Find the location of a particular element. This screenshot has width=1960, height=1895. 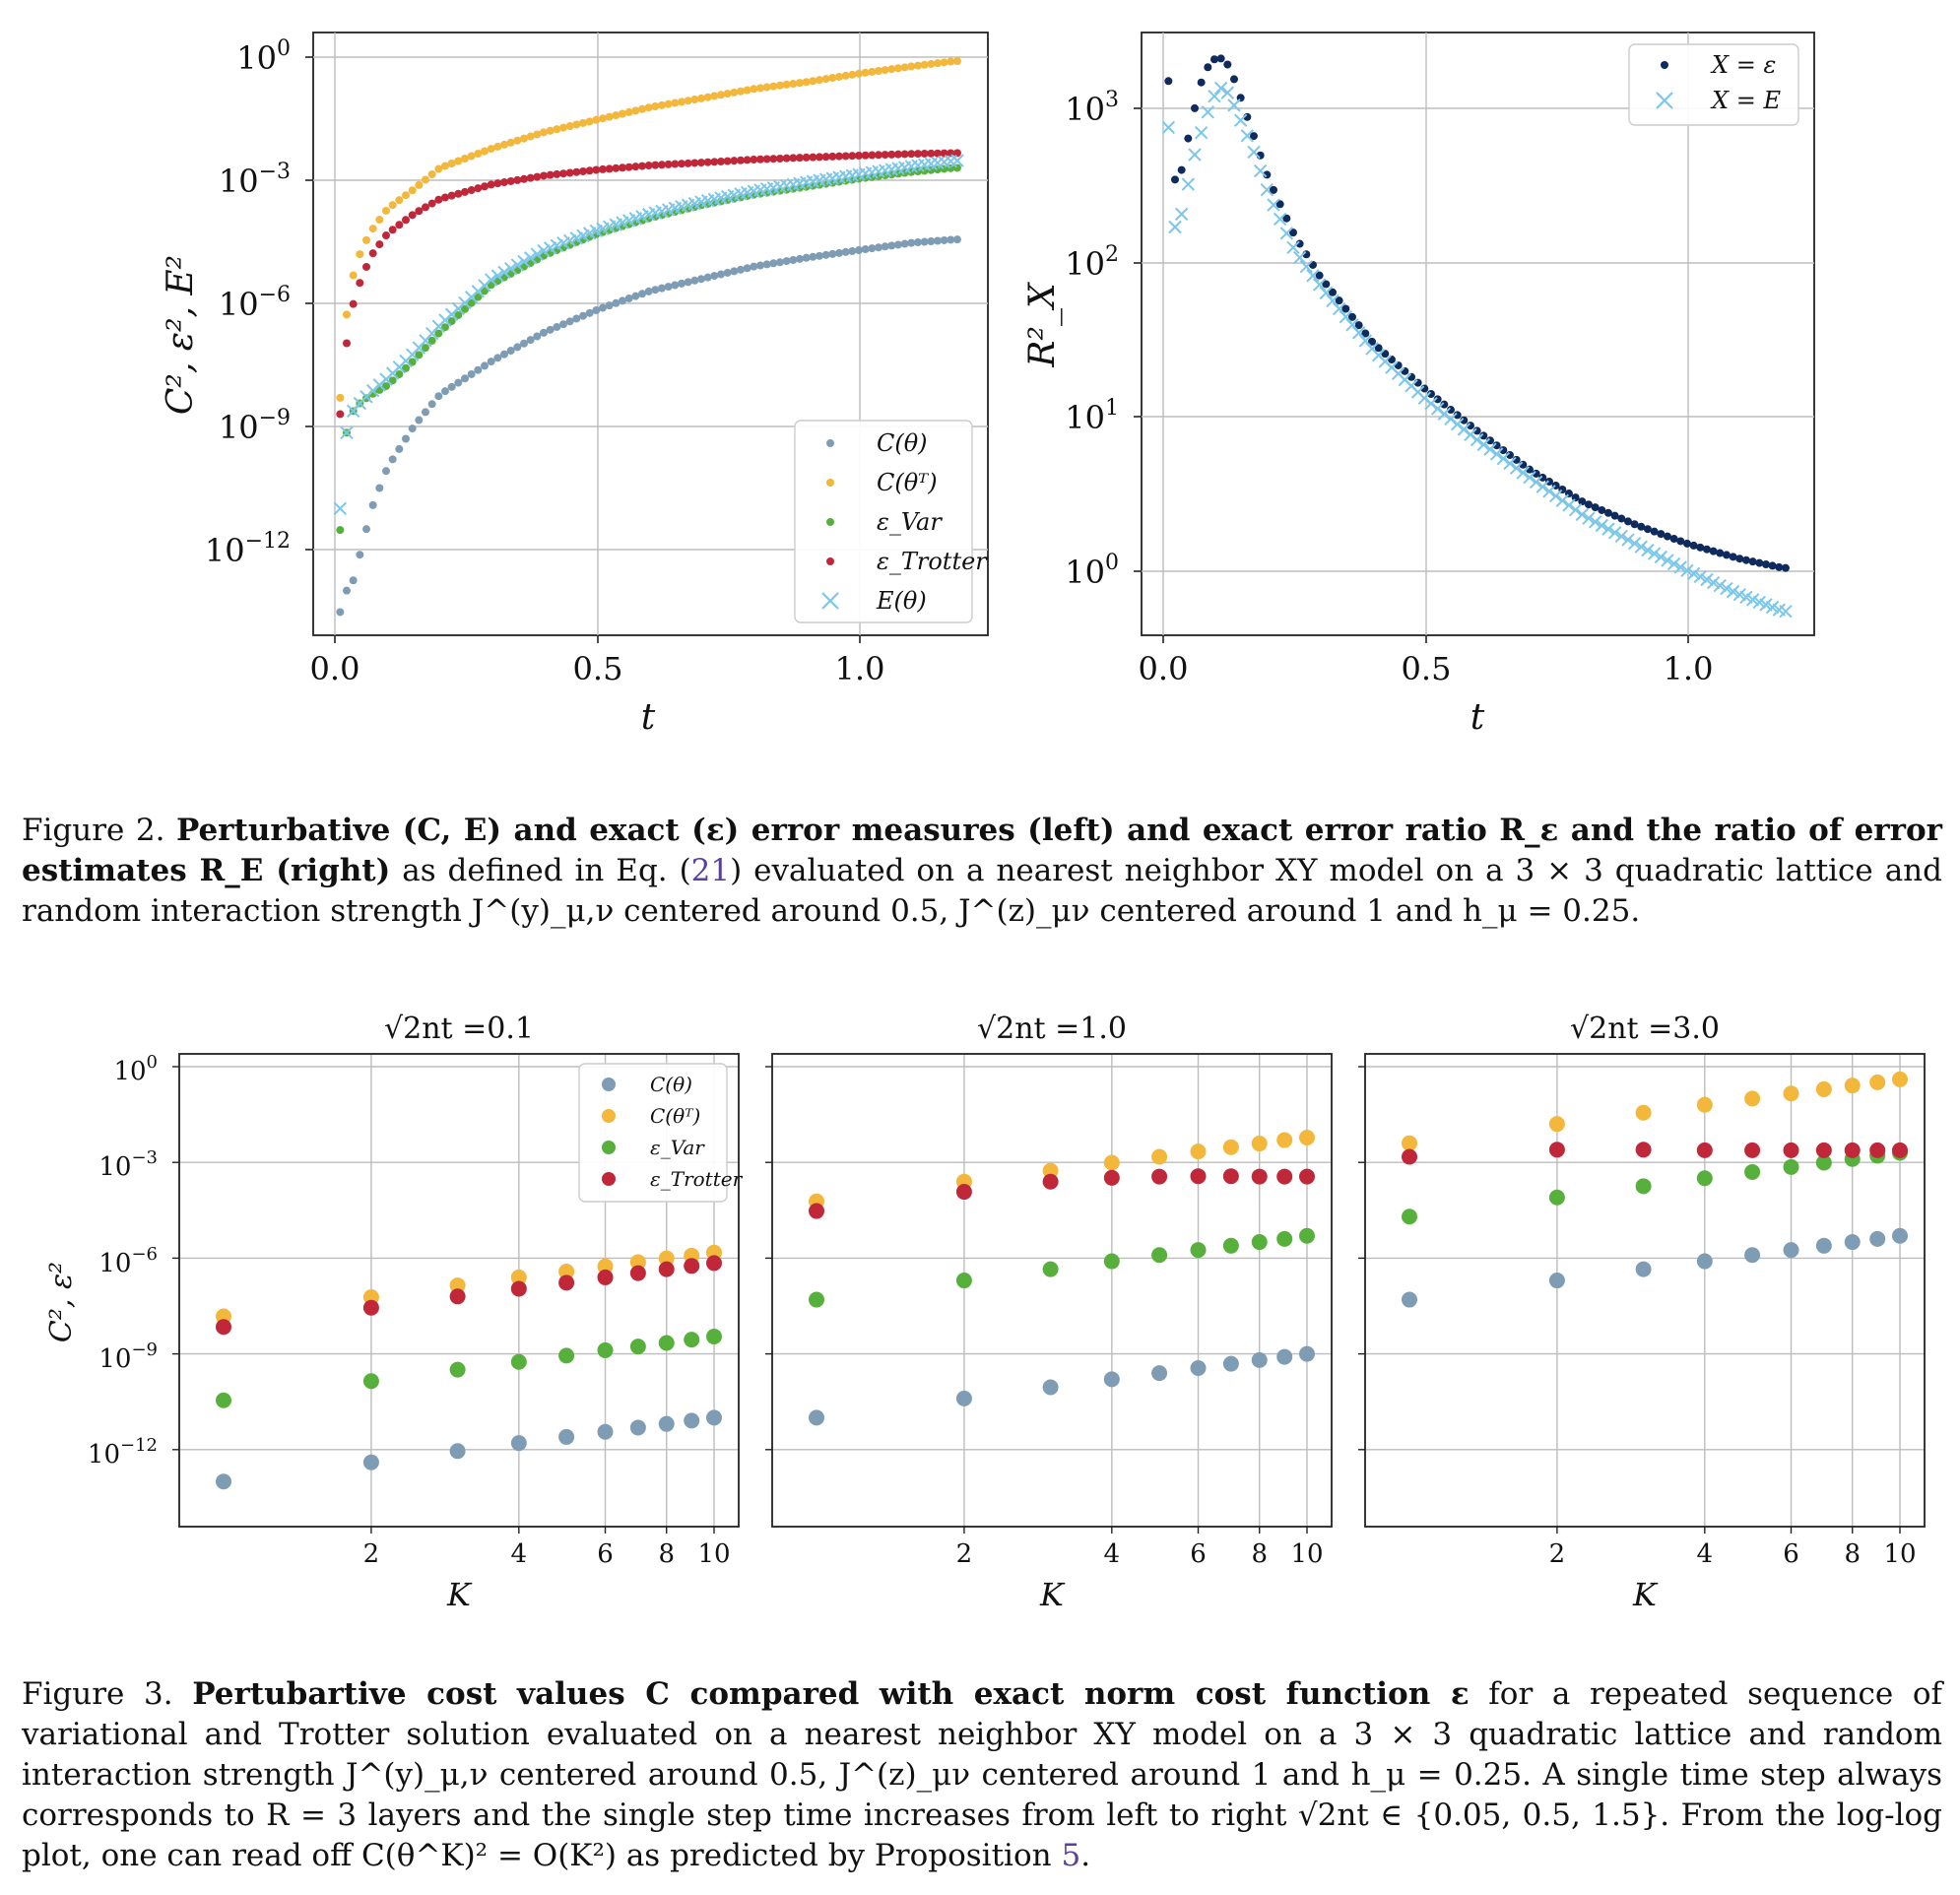

fig2-left-xtick: 0.0 is located at coordinates (335, 668).